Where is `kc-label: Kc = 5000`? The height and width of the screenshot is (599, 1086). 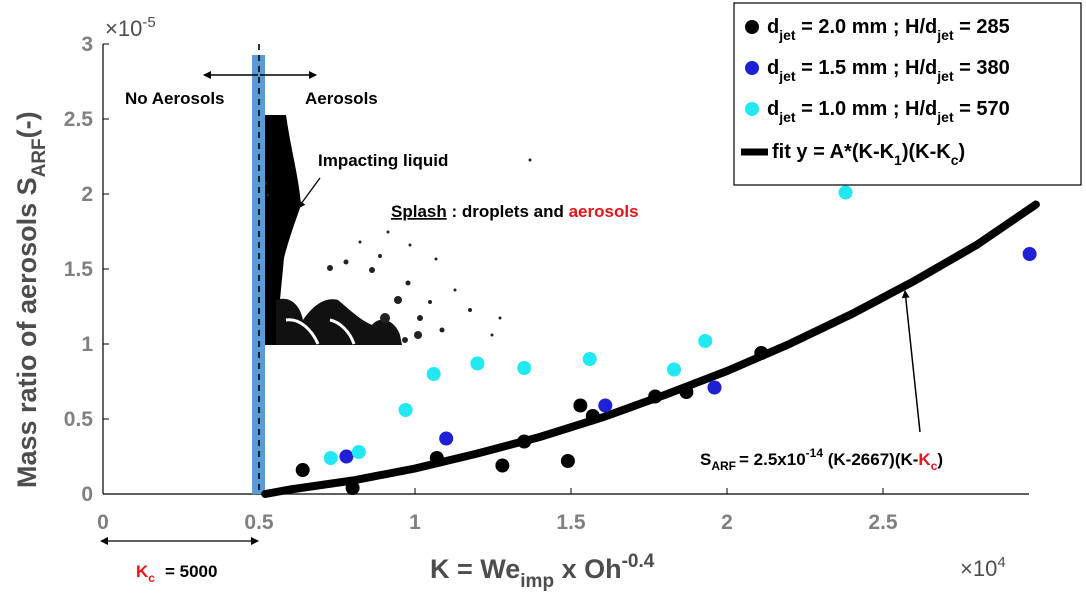 kc-label: Kc = 5000 is located at coordinates (176, 573).